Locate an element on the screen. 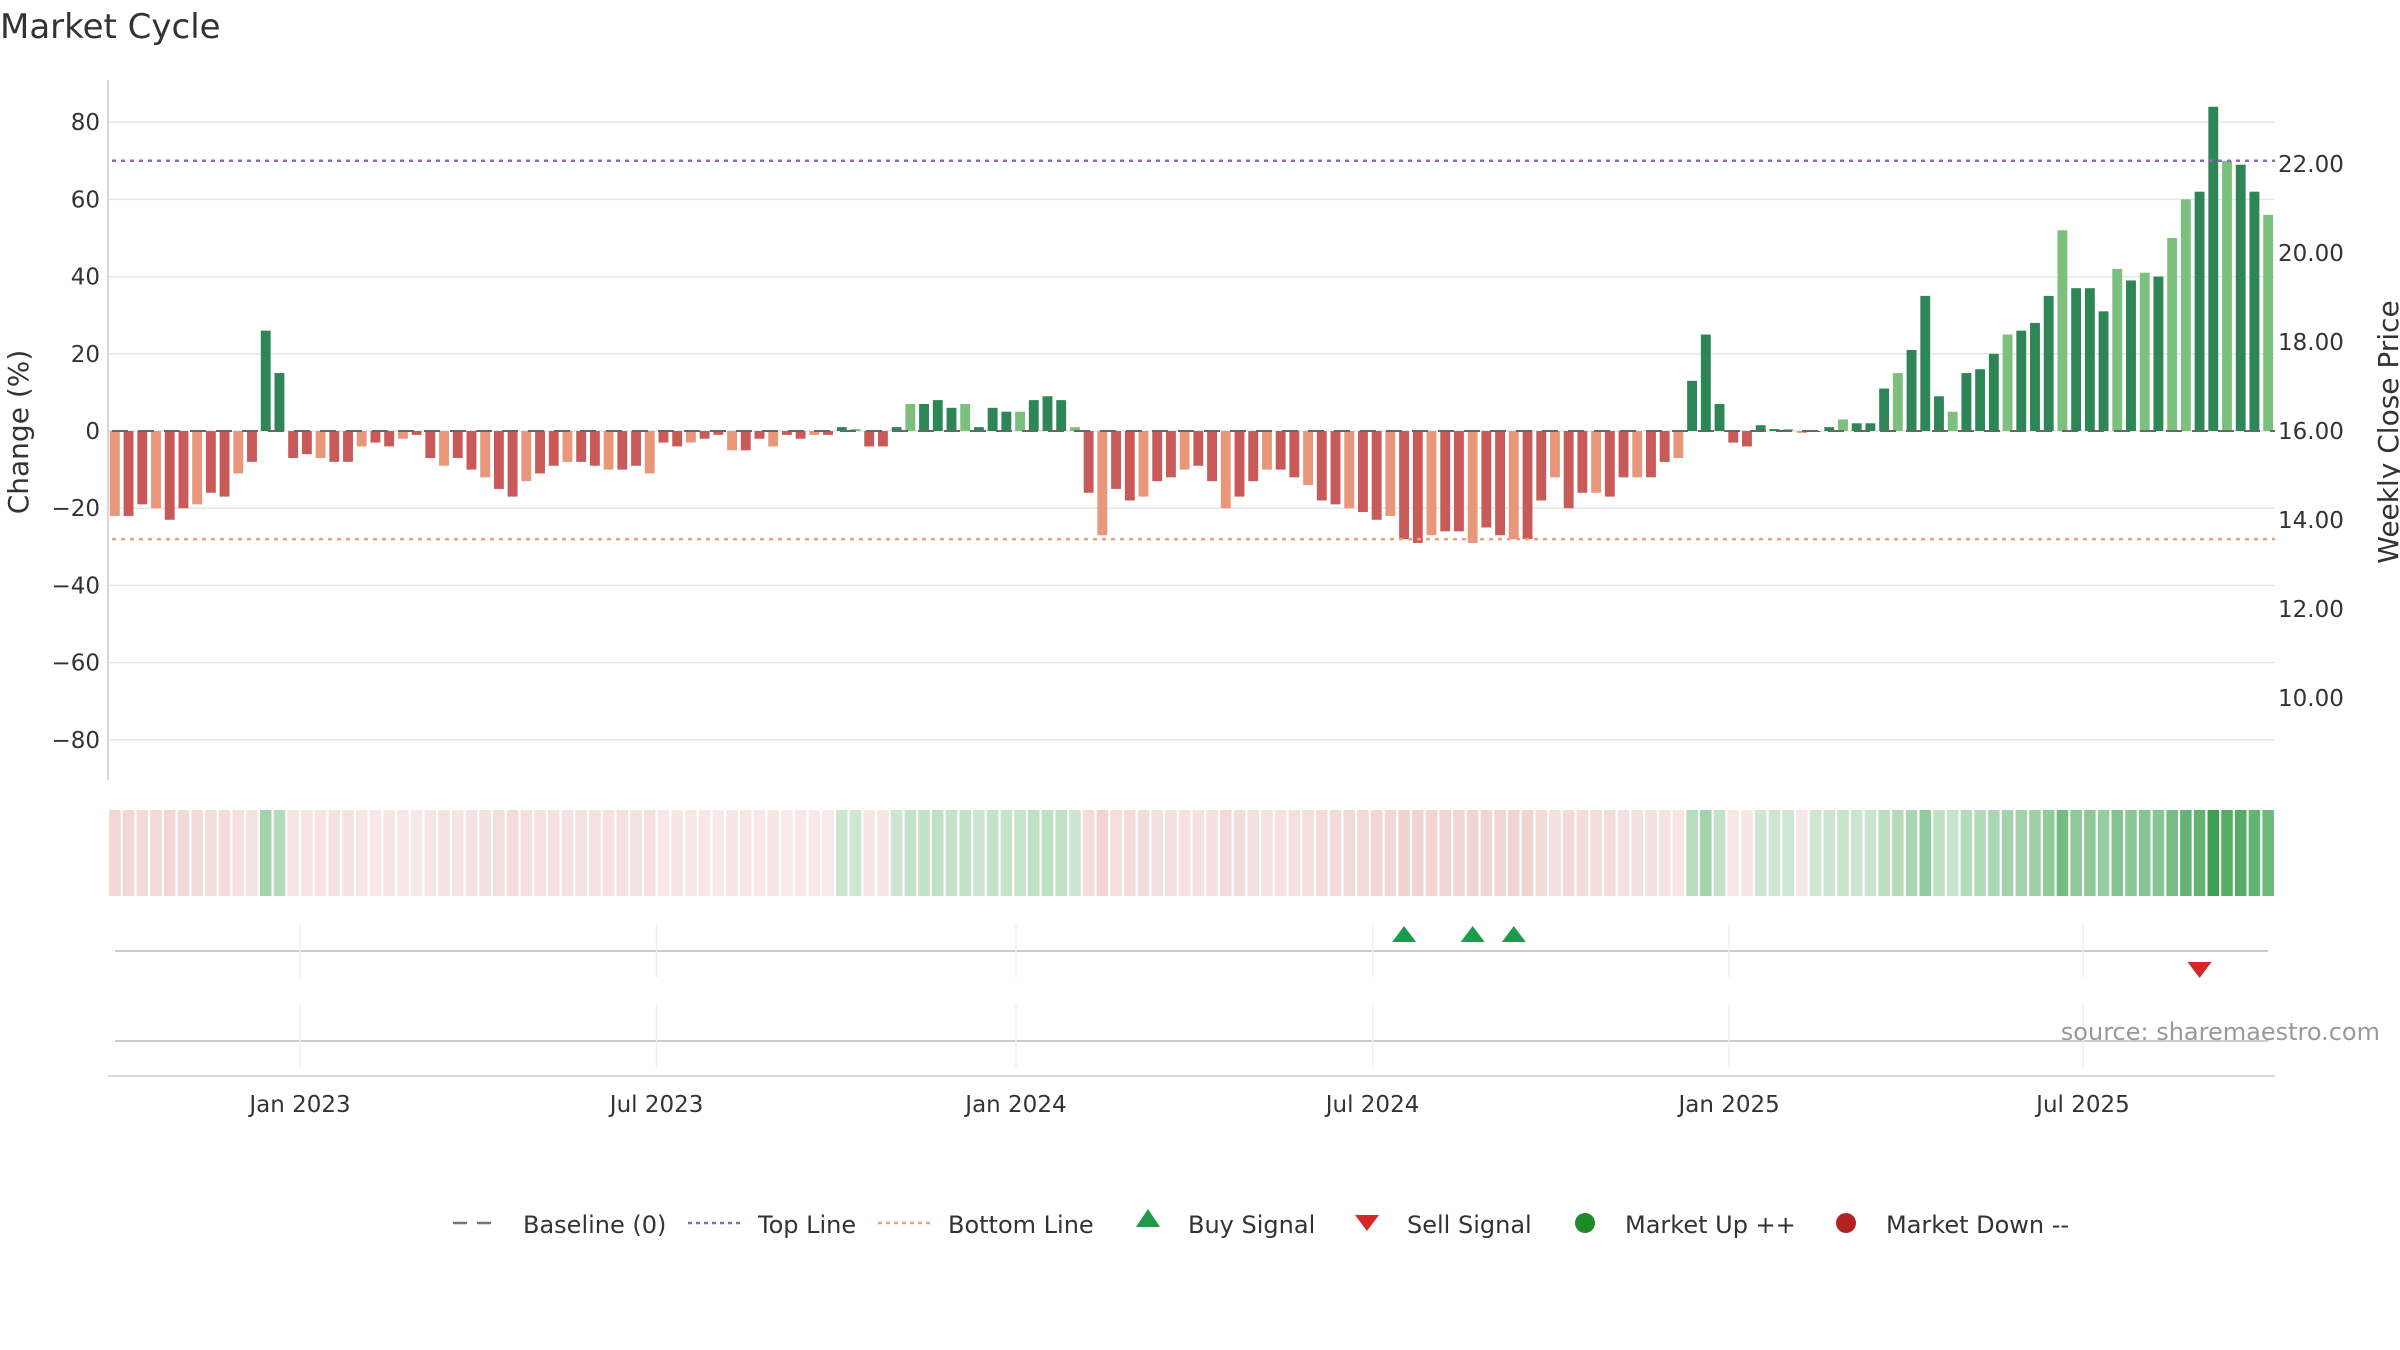 Image resolution: width=2400 pixels, height=1350 pixels. y-tick-label: −80 is located at coordinates (75, 741).